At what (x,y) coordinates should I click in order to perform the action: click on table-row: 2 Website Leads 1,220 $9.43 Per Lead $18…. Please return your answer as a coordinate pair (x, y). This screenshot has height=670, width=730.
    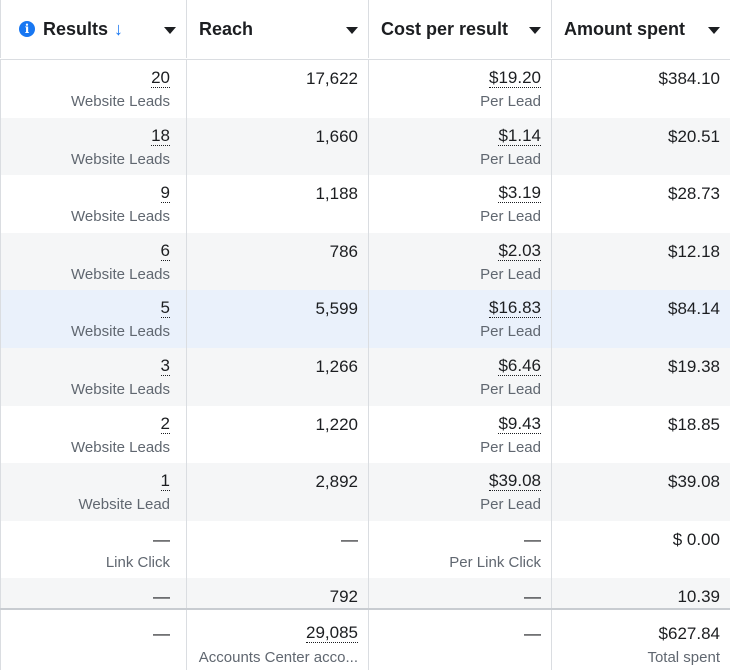
    Looking at the image, I should click on (365, 434).